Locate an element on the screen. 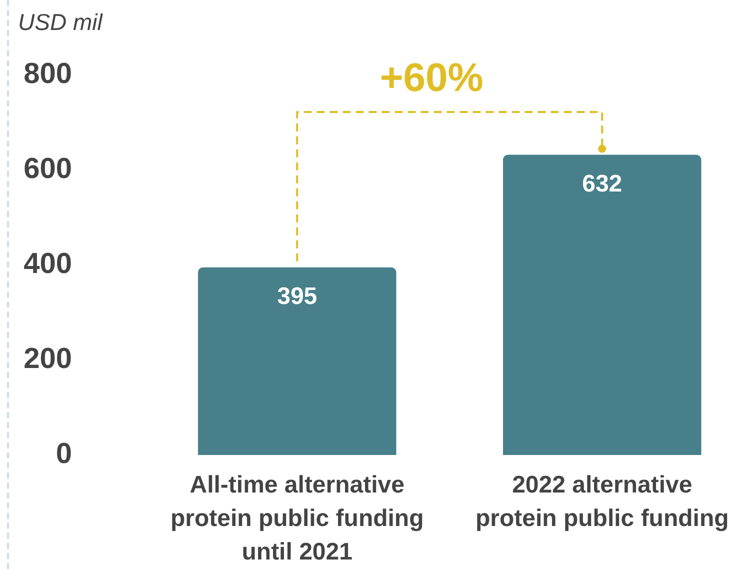  y-tick-label: 600 is located at coordinates (48, 169).